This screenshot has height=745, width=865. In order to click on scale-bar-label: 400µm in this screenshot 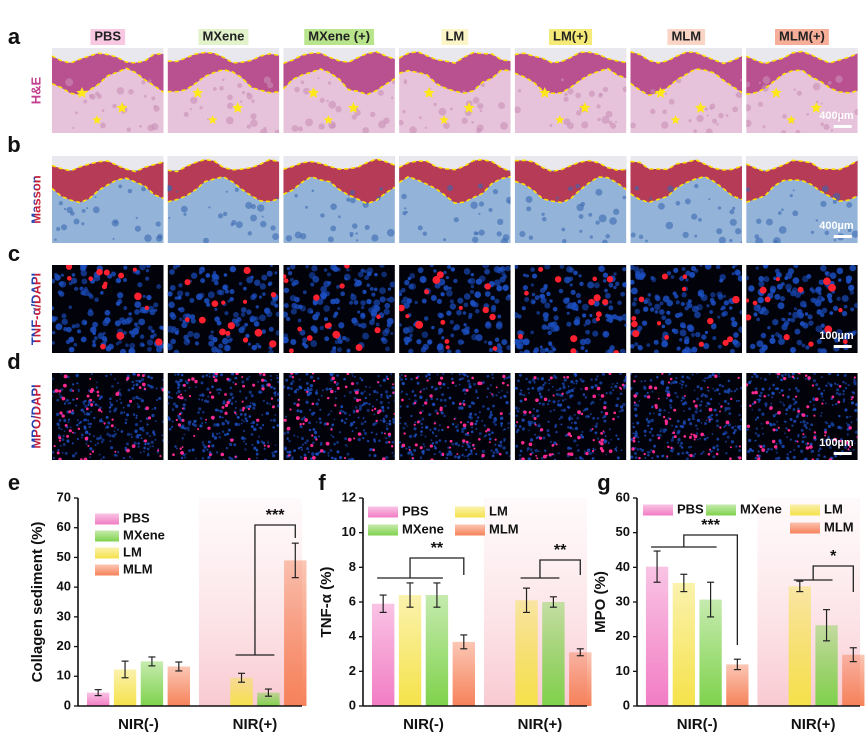, I will do `click(836, 226)`.